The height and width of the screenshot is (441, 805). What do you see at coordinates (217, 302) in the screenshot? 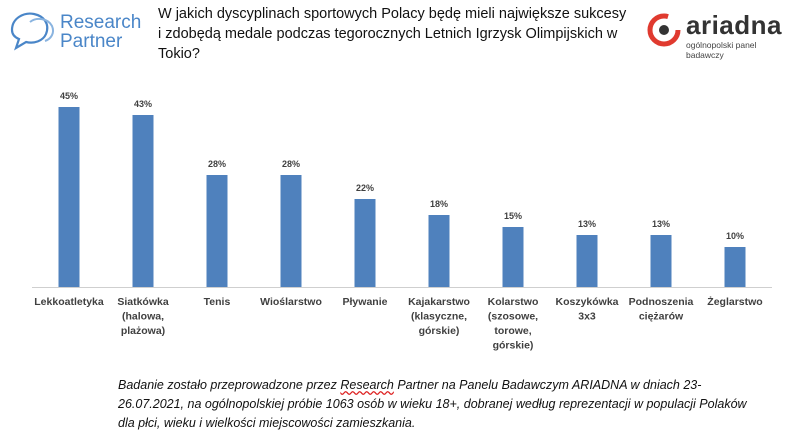
I see `category-label-2-0: Tenis` at bounding box center [217, 302].